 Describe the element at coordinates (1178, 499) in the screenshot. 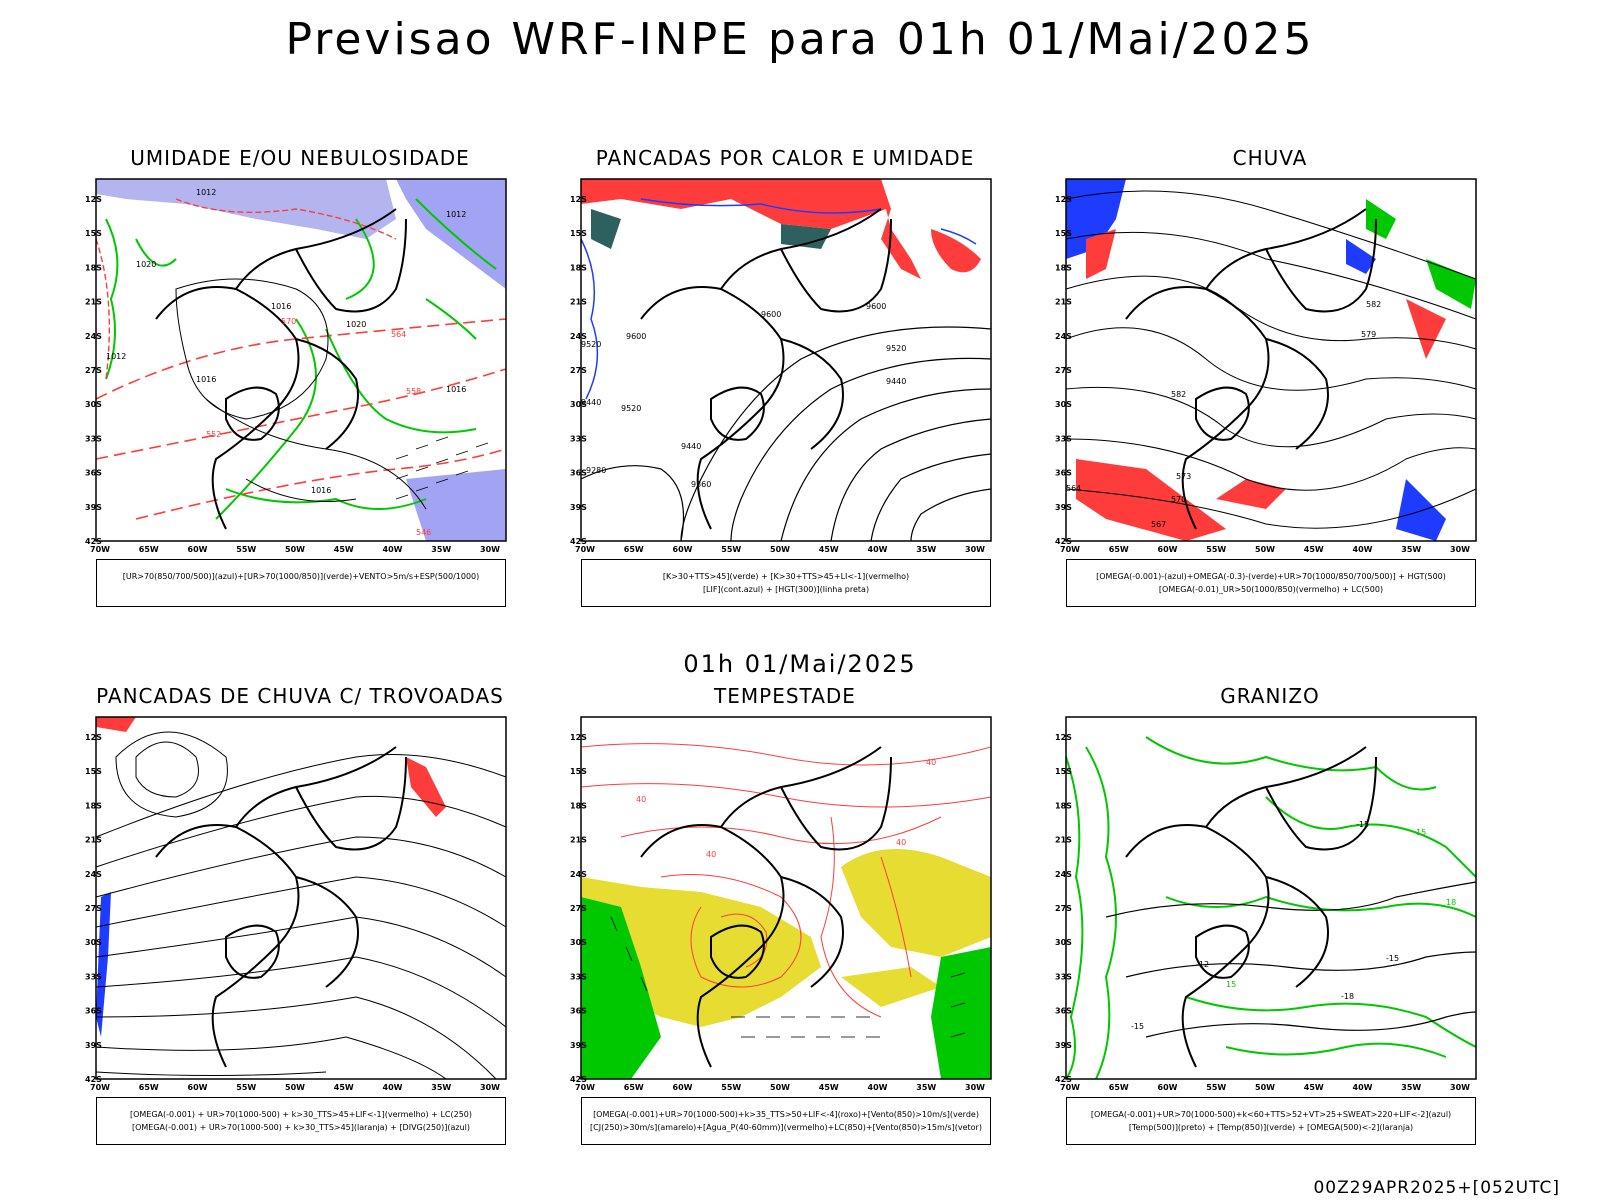

I see `contour-label: 570` at that location.